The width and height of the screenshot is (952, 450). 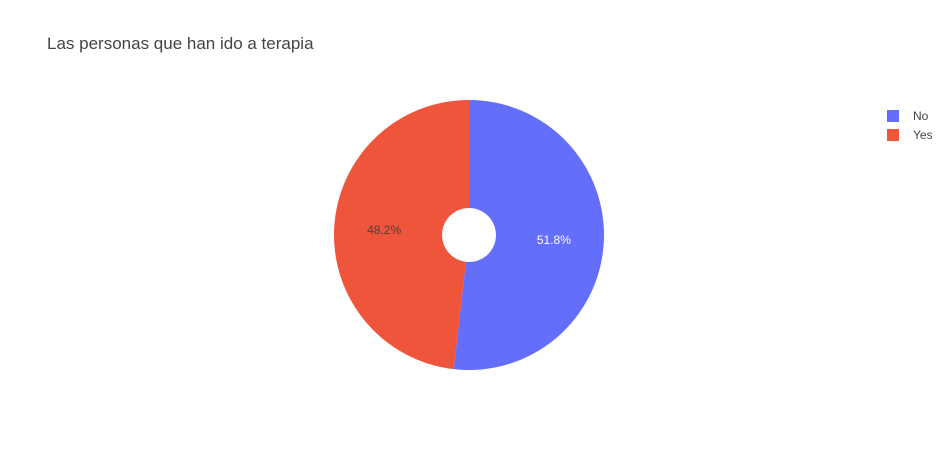 What do you see at coordinates (180, 43) in the screenshot?
I see `chart-title: Las personas que han ido a terapia` at bounding box center [180, 43].